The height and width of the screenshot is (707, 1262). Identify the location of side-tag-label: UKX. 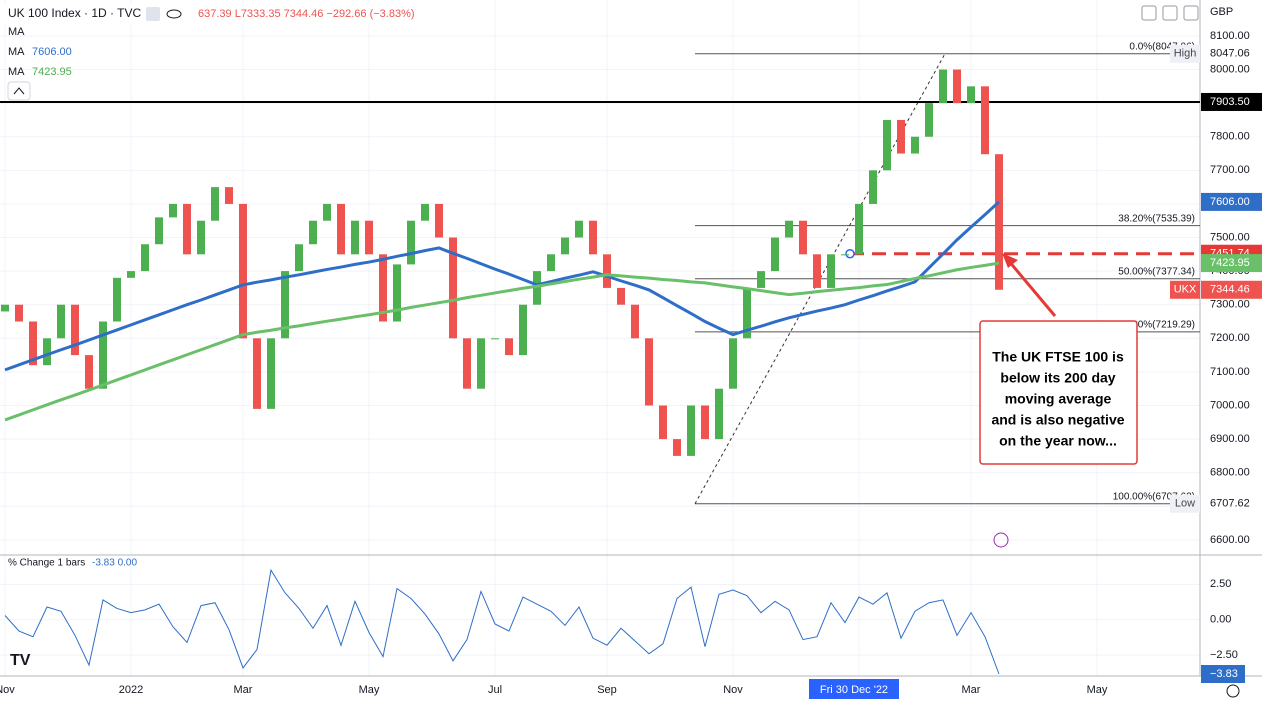
(1185, 290).